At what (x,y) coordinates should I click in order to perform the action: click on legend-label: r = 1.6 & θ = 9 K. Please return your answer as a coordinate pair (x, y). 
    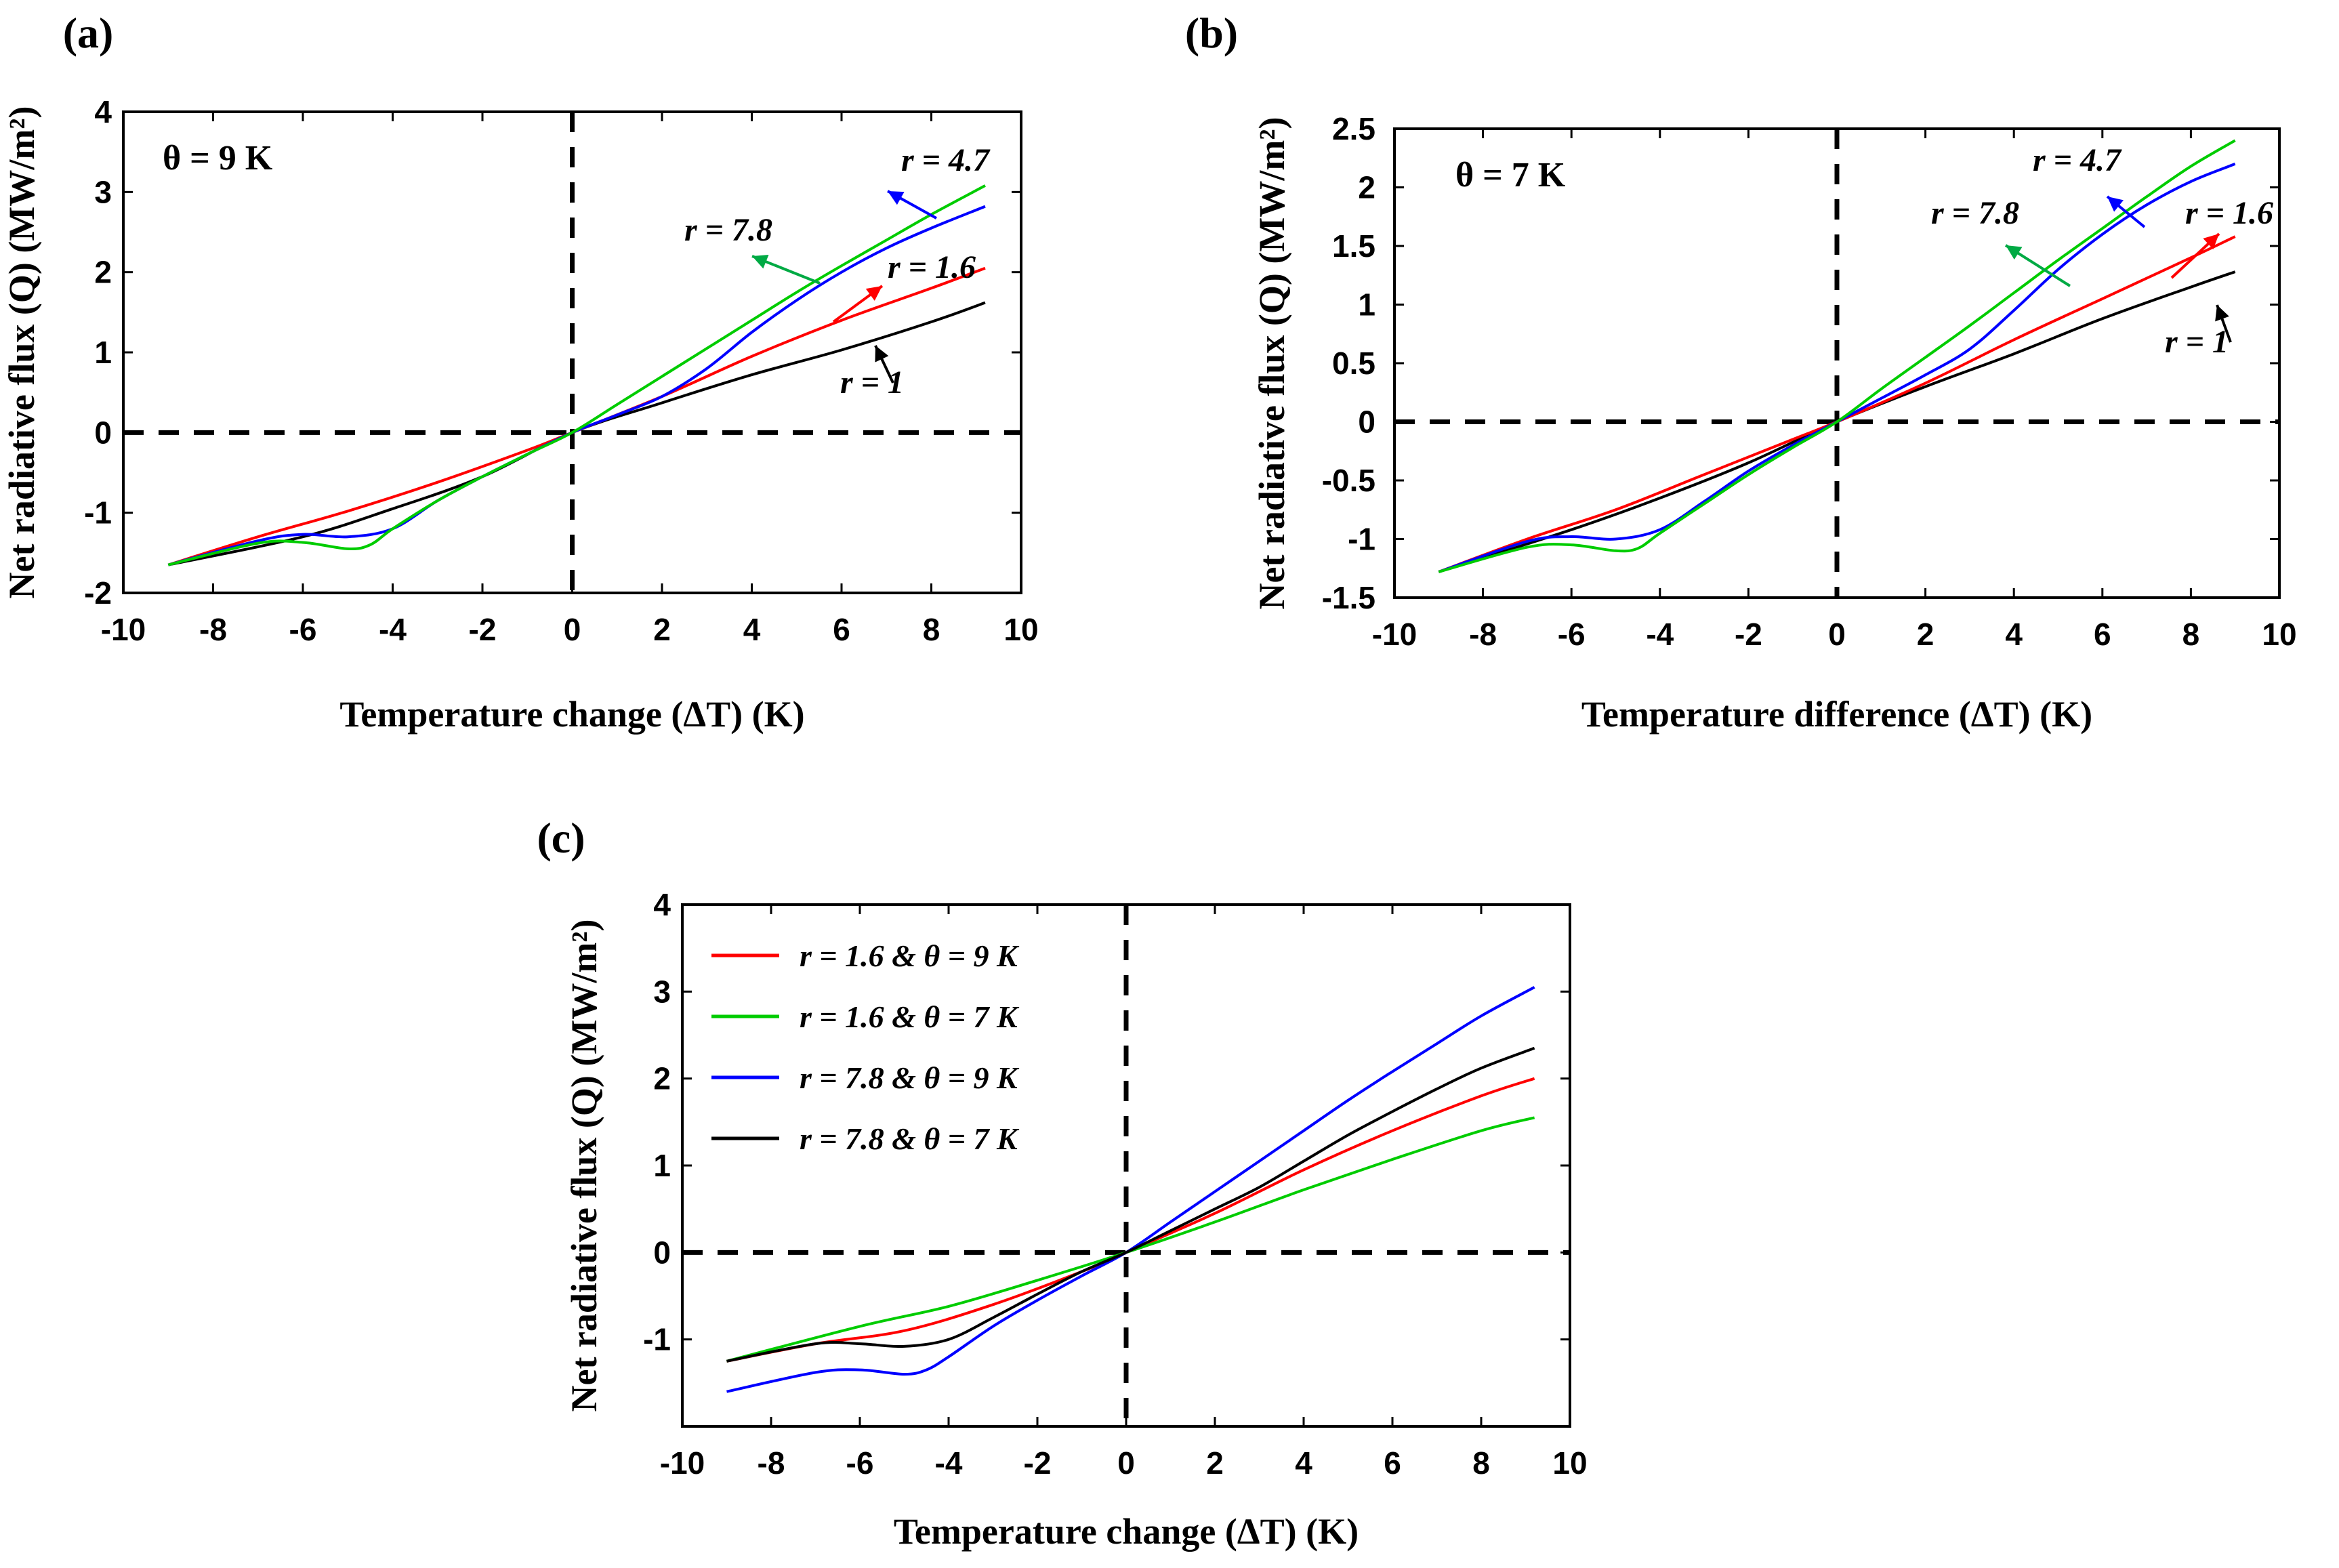
    Looking at the image, I should click on (910, 955).